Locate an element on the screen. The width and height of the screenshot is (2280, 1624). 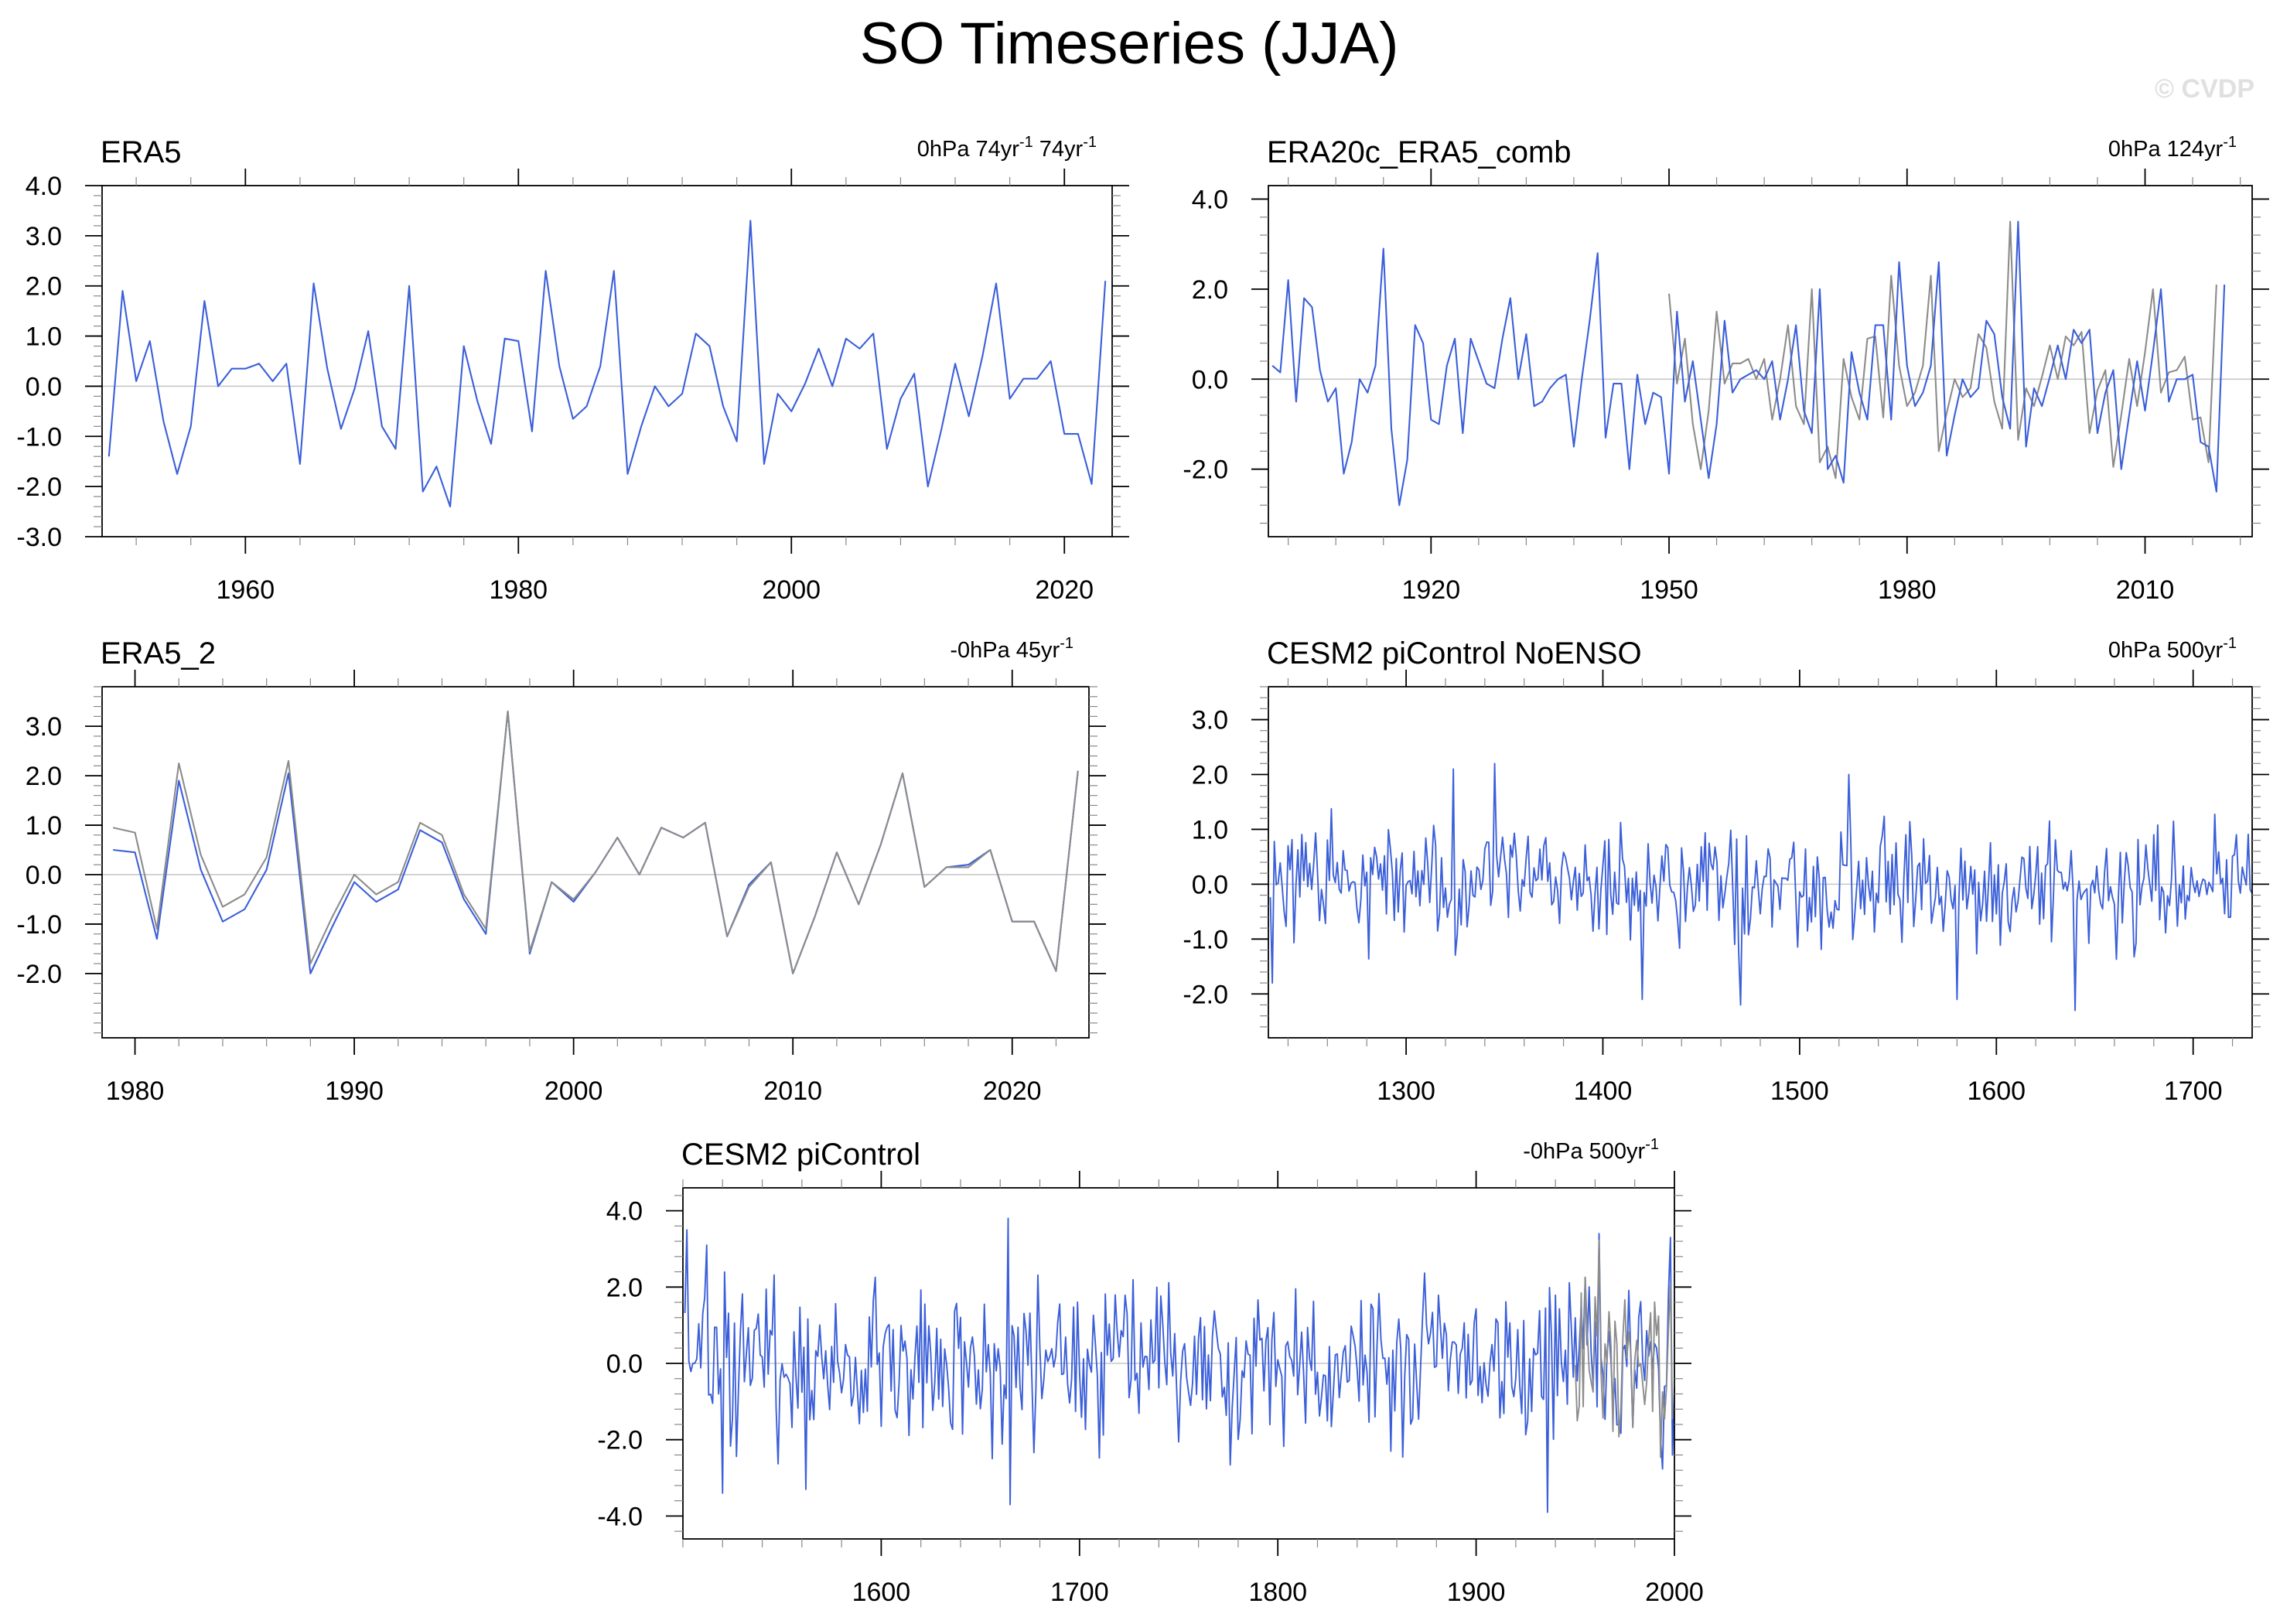
x-tick-label: 1400 is located at coordinates (1604, 1091).